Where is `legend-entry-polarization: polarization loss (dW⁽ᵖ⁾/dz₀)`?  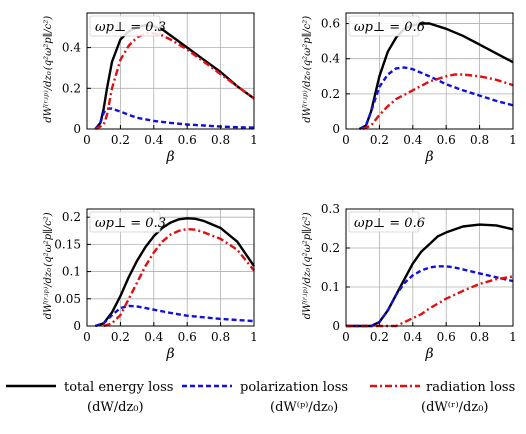 legend-entry-polarization: polarization loss (dW⁽ᵖ⁾/dz₀) is located at coordinates (265, 397).